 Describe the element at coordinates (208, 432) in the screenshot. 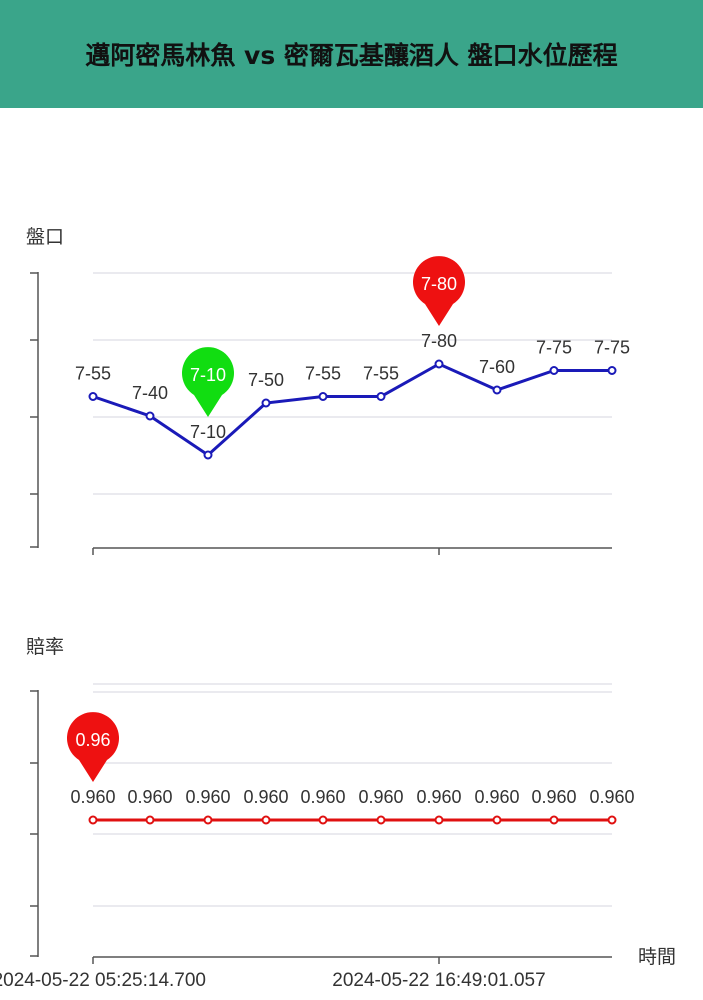

I see `data-label-handicap: 7-10` at that location.